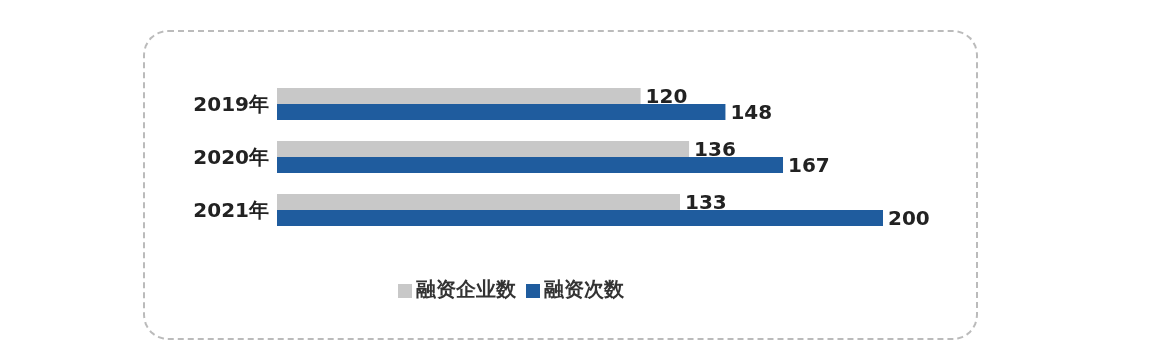  I want to click on data-label: 148, so click(751, 112).